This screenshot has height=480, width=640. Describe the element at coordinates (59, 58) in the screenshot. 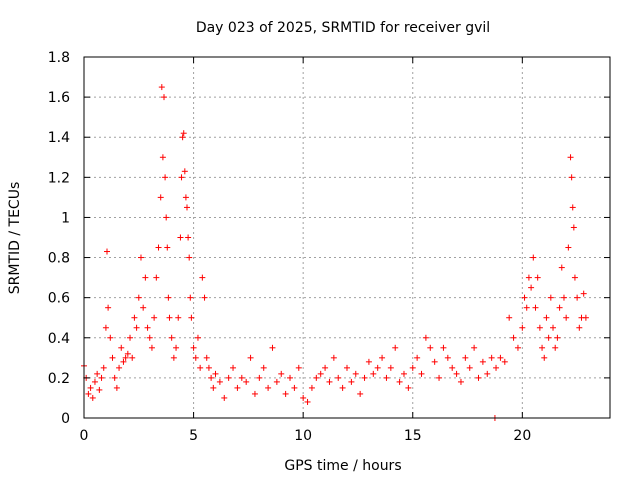

I see `y-tick-label: 1.8` at that location.